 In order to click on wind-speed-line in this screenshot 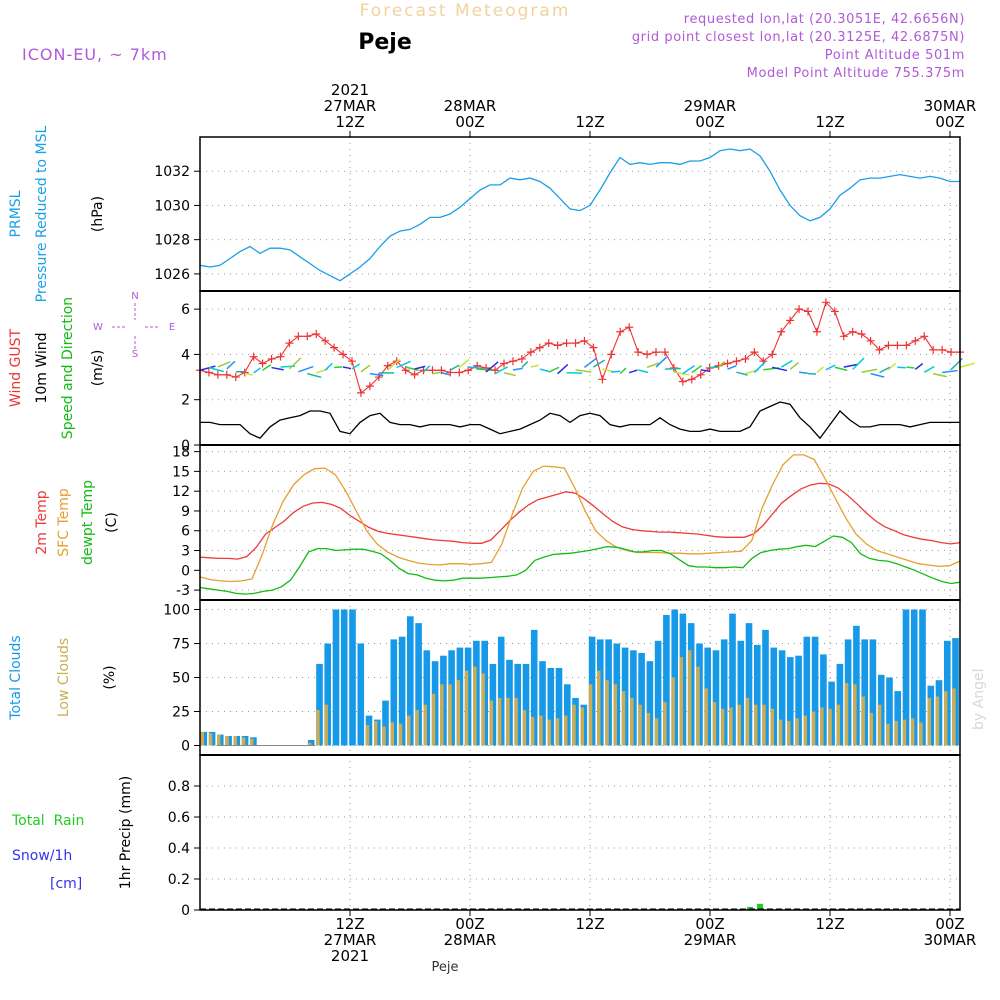, I will do `click(580, 420)`.